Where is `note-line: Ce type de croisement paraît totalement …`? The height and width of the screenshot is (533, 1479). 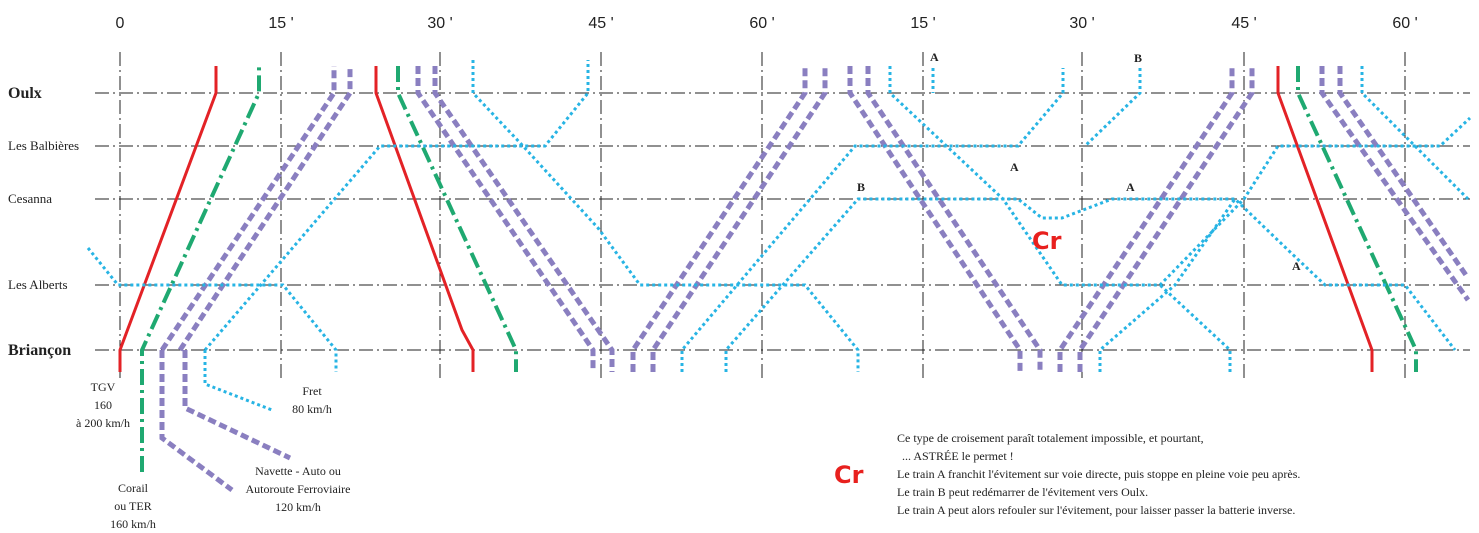 note-line: Ce type de croisement paraît totalement … is located at coordinates (1050, 438).